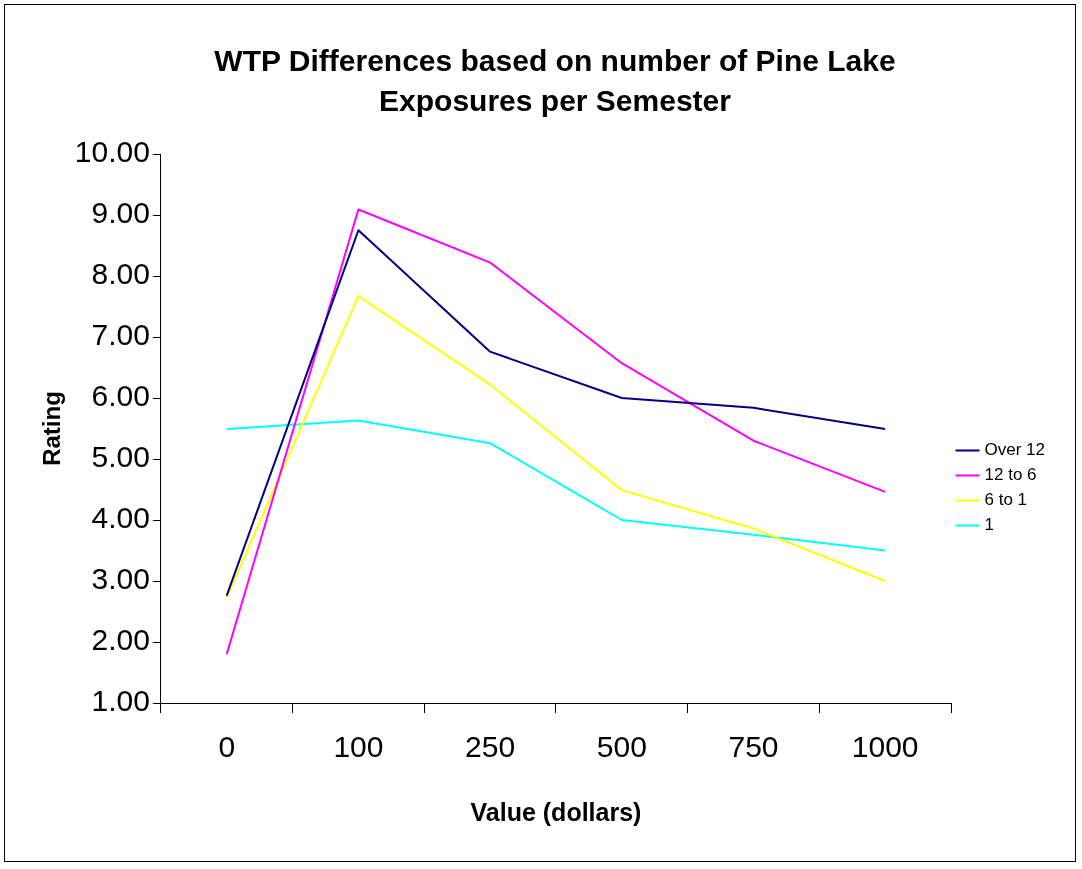  I want to click on x-tick-label: 100, so click(358, 747).